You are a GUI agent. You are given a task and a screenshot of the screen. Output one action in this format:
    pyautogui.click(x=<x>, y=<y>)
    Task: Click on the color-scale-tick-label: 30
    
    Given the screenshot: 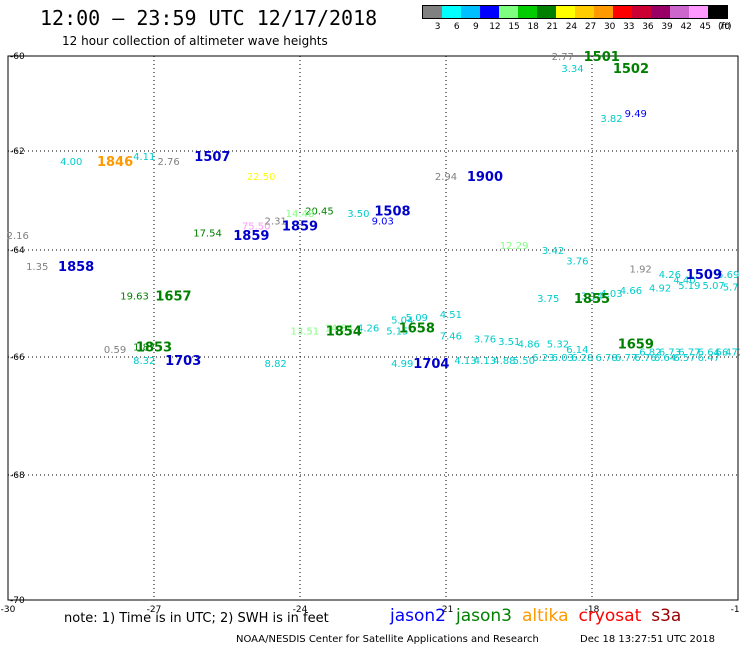 What is the action you would take?
    pyautogui.click(x=609, y=27)
    